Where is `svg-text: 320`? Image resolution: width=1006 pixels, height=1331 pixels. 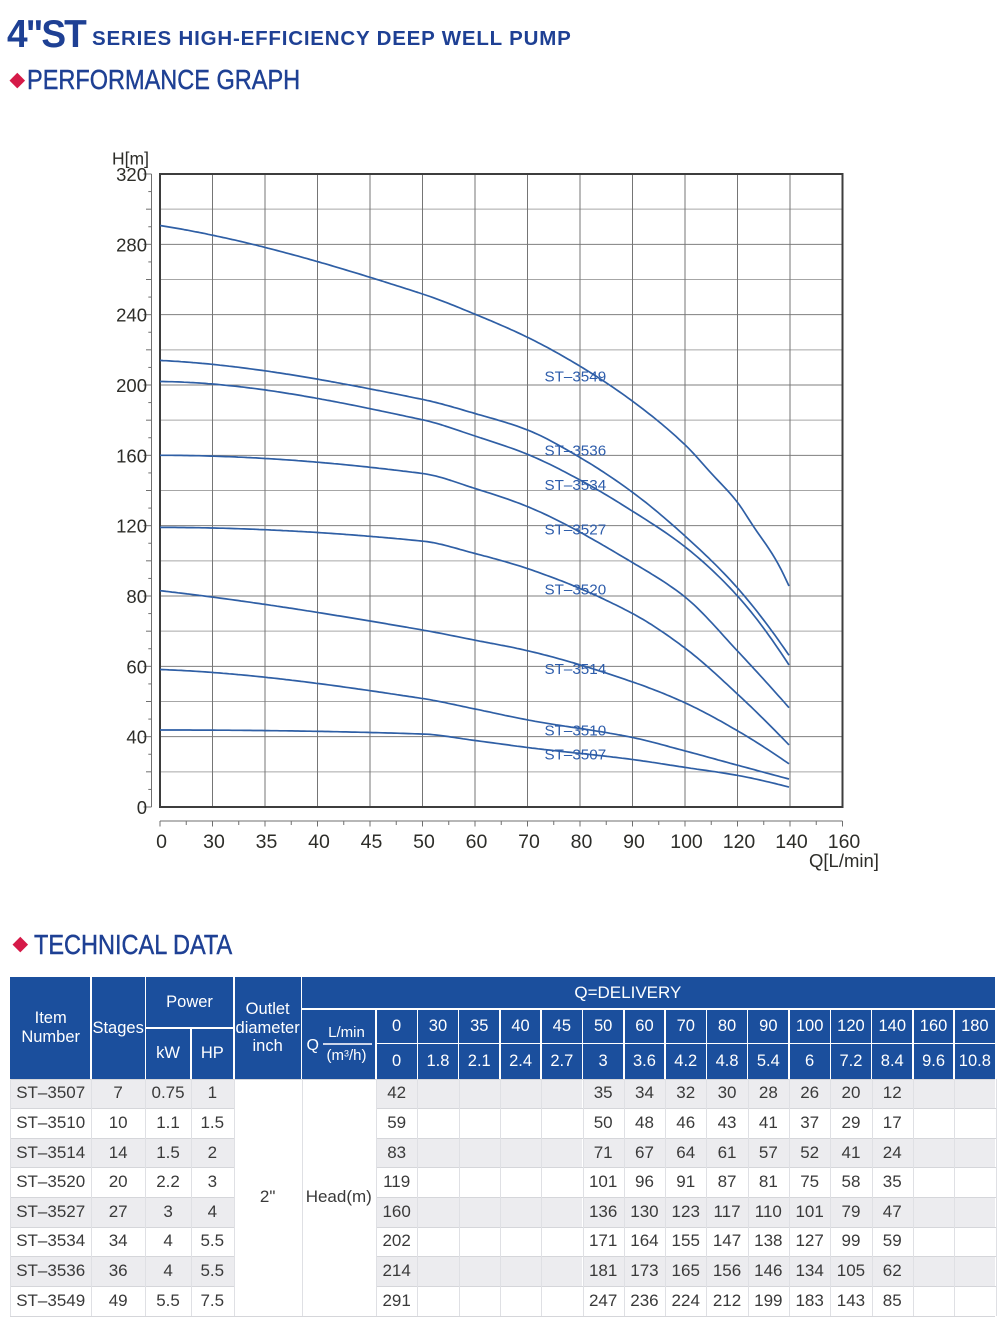 svg-text: 320 is located at coordinates (131, 174).